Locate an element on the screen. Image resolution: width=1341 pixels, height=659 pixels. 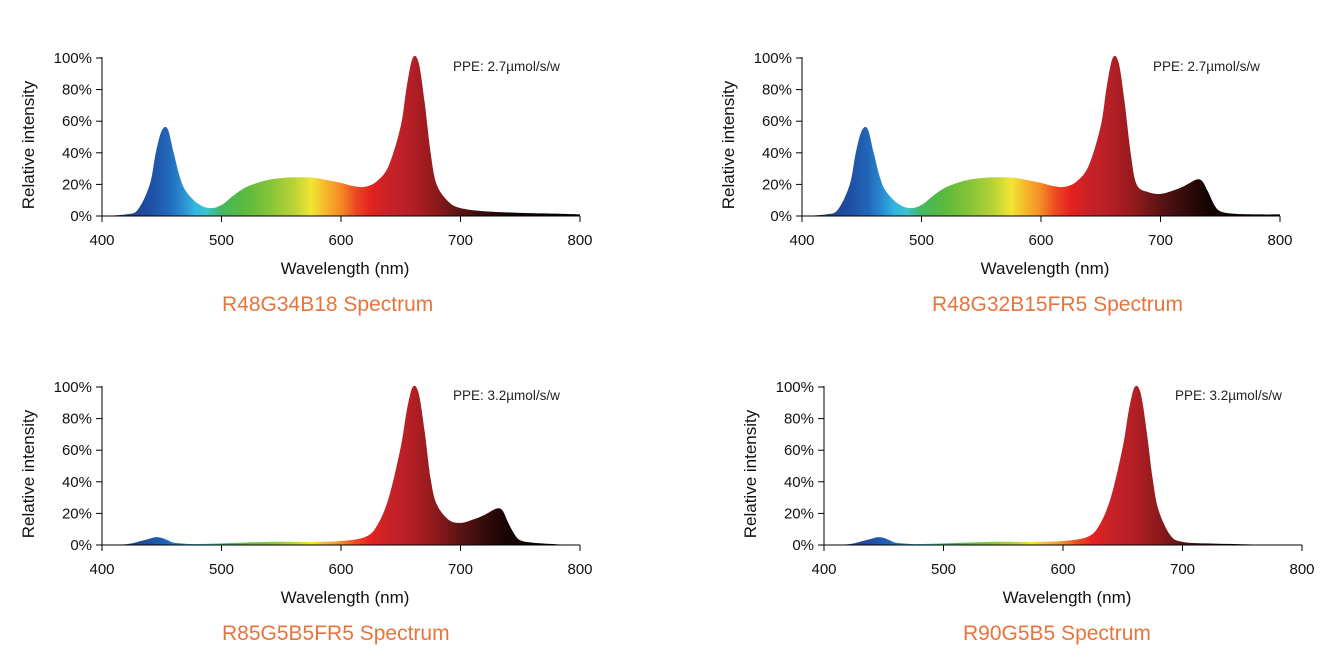
chart-caption-3: R85G5B5FR5 Spectrum is located at coordinates (336, 633).